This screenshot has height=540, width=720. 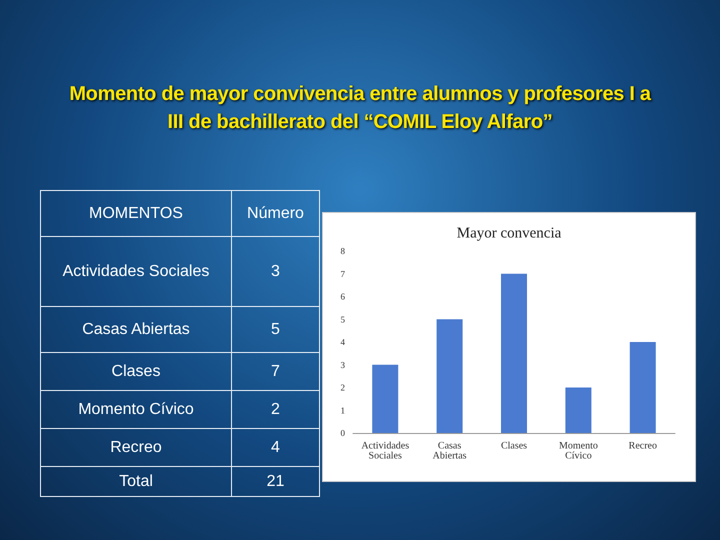 I want to click on category-label: Momento Cívico, so click(x=136, y=409).